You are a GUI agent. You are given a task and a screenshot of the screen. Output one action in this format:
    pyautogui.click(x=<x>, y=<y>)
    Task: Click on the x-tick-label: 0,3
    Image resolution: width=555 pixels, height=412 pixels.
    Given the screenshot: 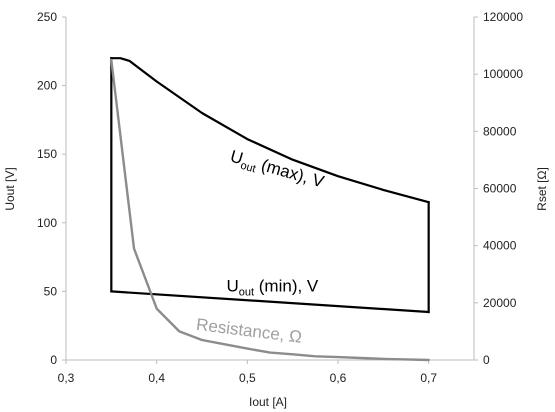 What is the action you would take?
    pyautogui.click(x=66, y=378)
    